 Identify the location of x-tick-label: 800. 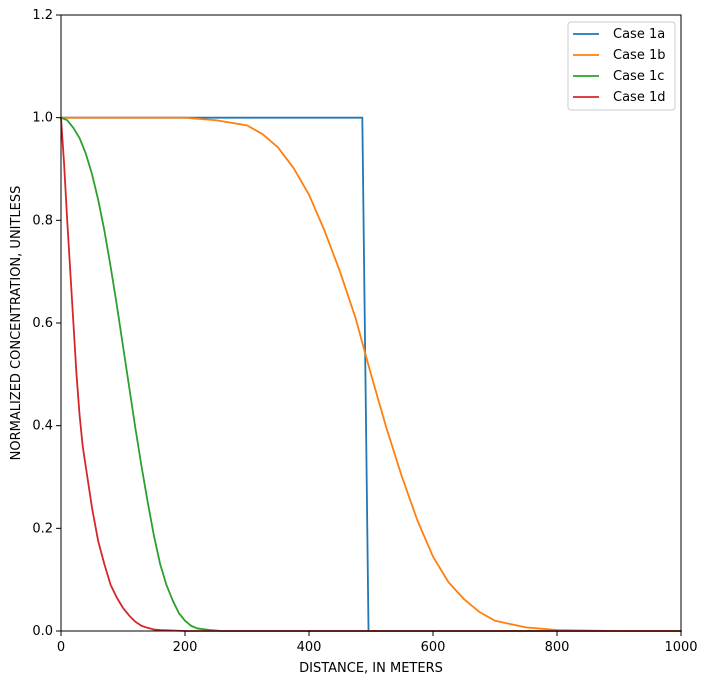
(557, 647).